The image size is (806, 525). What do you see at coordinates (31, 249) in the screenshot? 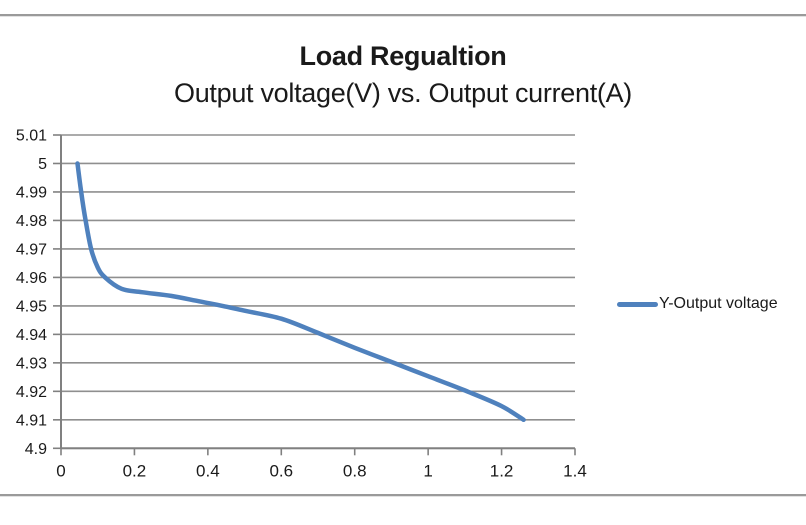
I see `y-axis-tick-label: 4.97` at bounding box center [31, 249].